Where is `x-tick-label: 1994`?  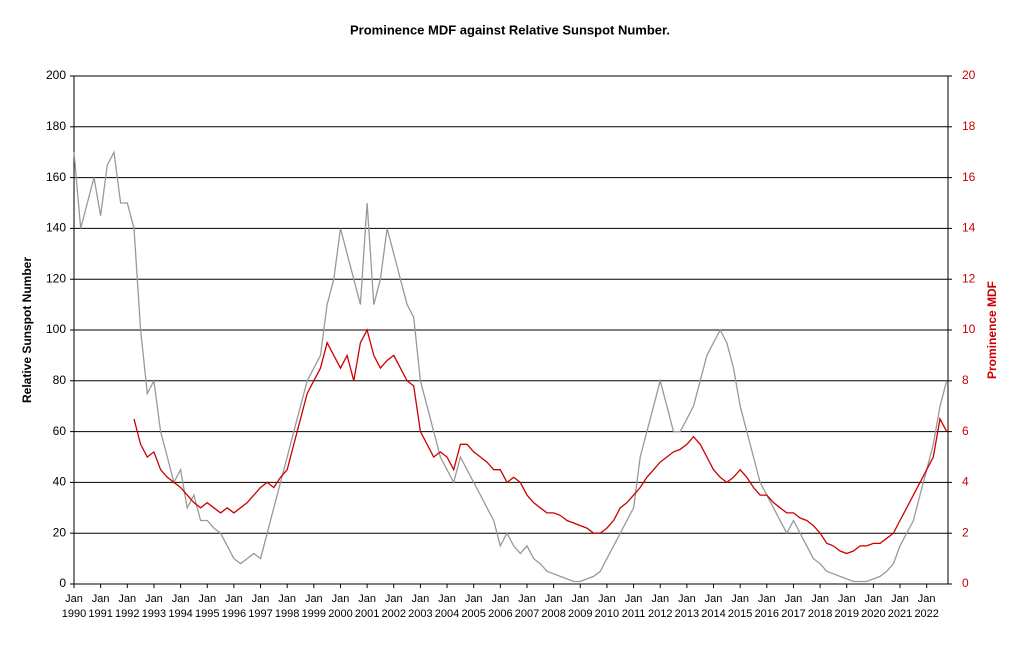
x-tick-label: 1994 is located at coordinates (180, 614).